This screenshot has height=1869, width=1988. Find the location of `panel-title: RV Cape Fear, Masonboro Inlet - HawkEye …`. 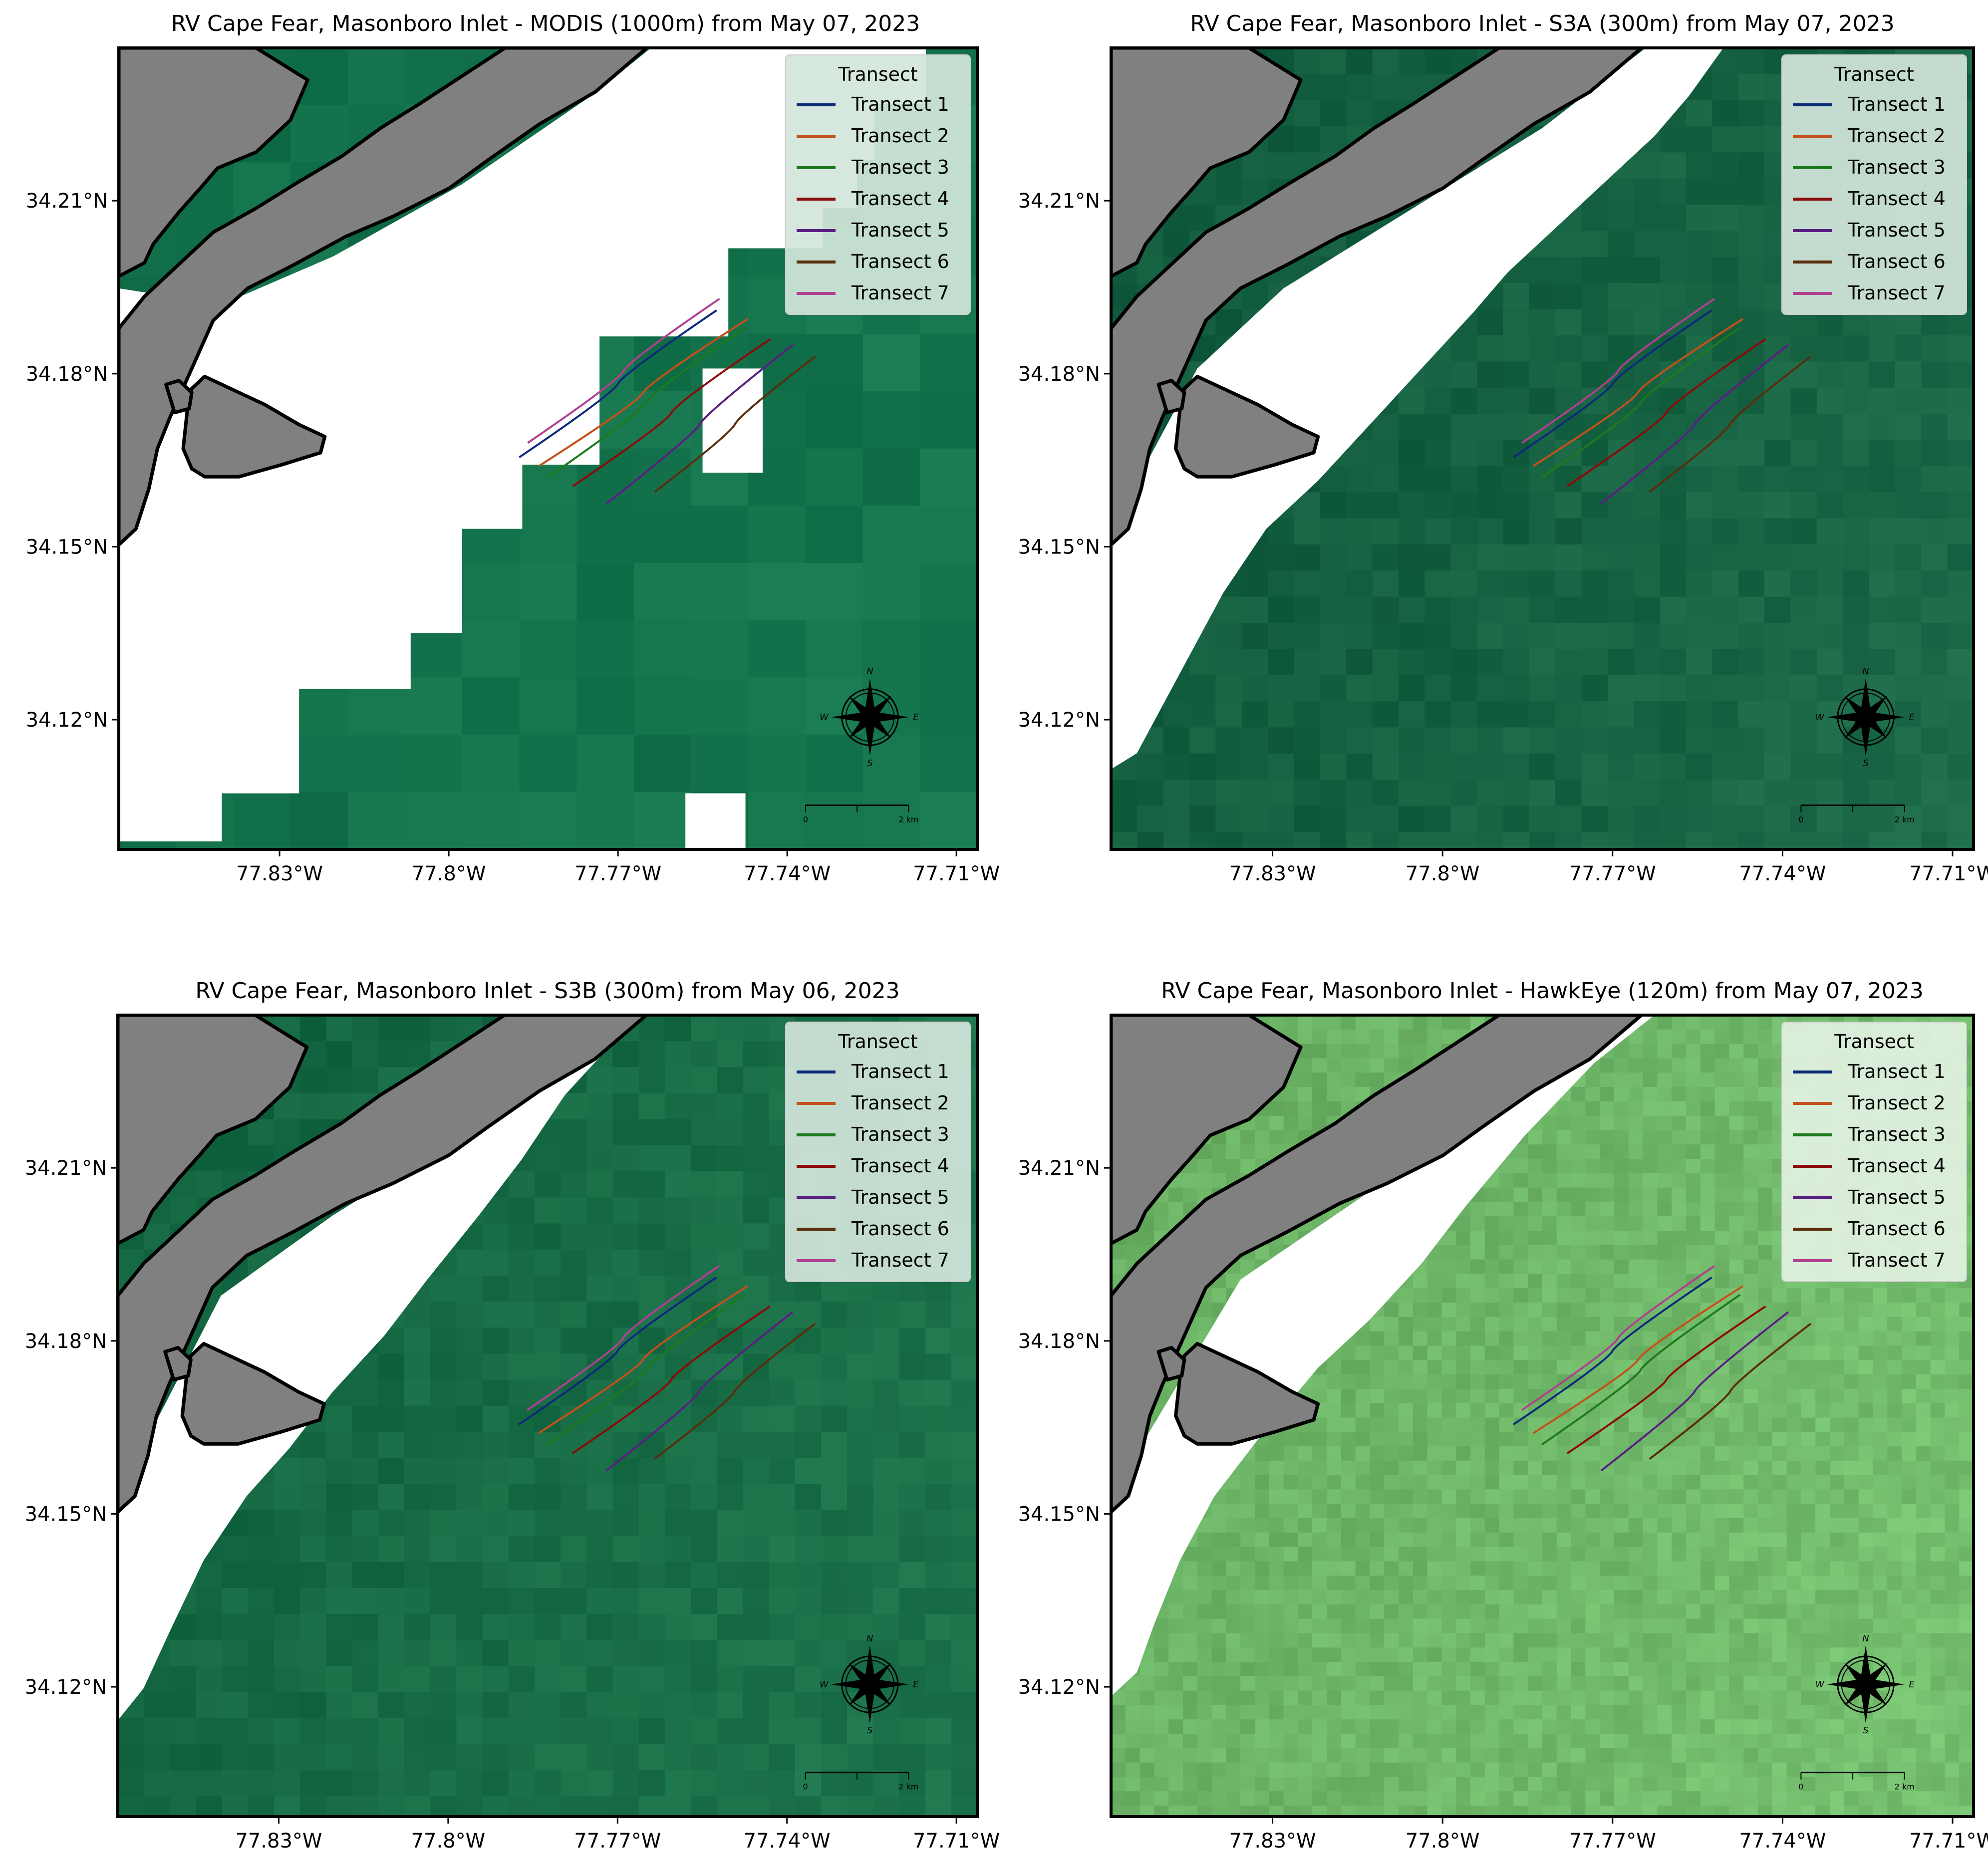

panel-title: RV Cape Fear, Masonboro Inlet - HawkEye … is located at coordinates (1542, 991).